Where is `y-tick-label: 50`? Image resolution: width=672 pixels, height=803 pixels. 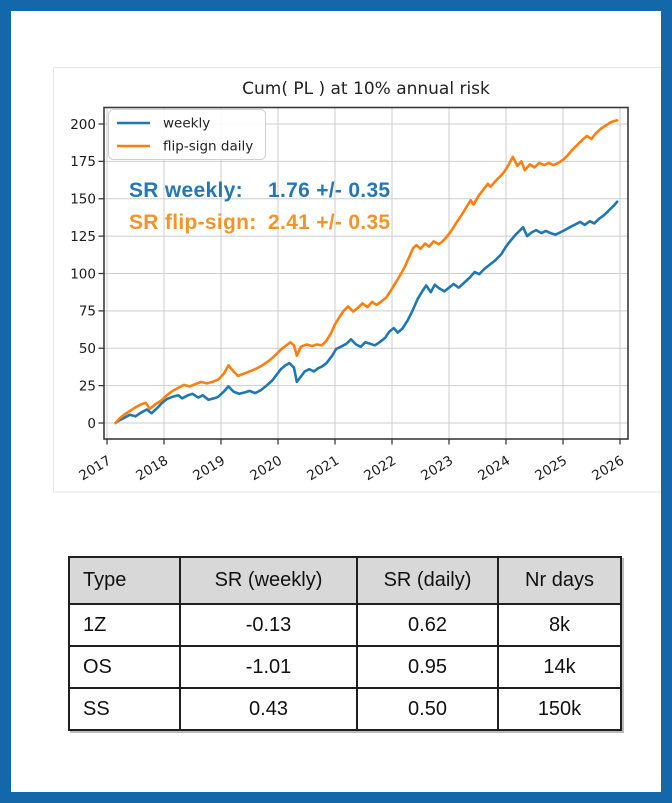
y-tick-label: 50 is located at coordinates (87, 349).